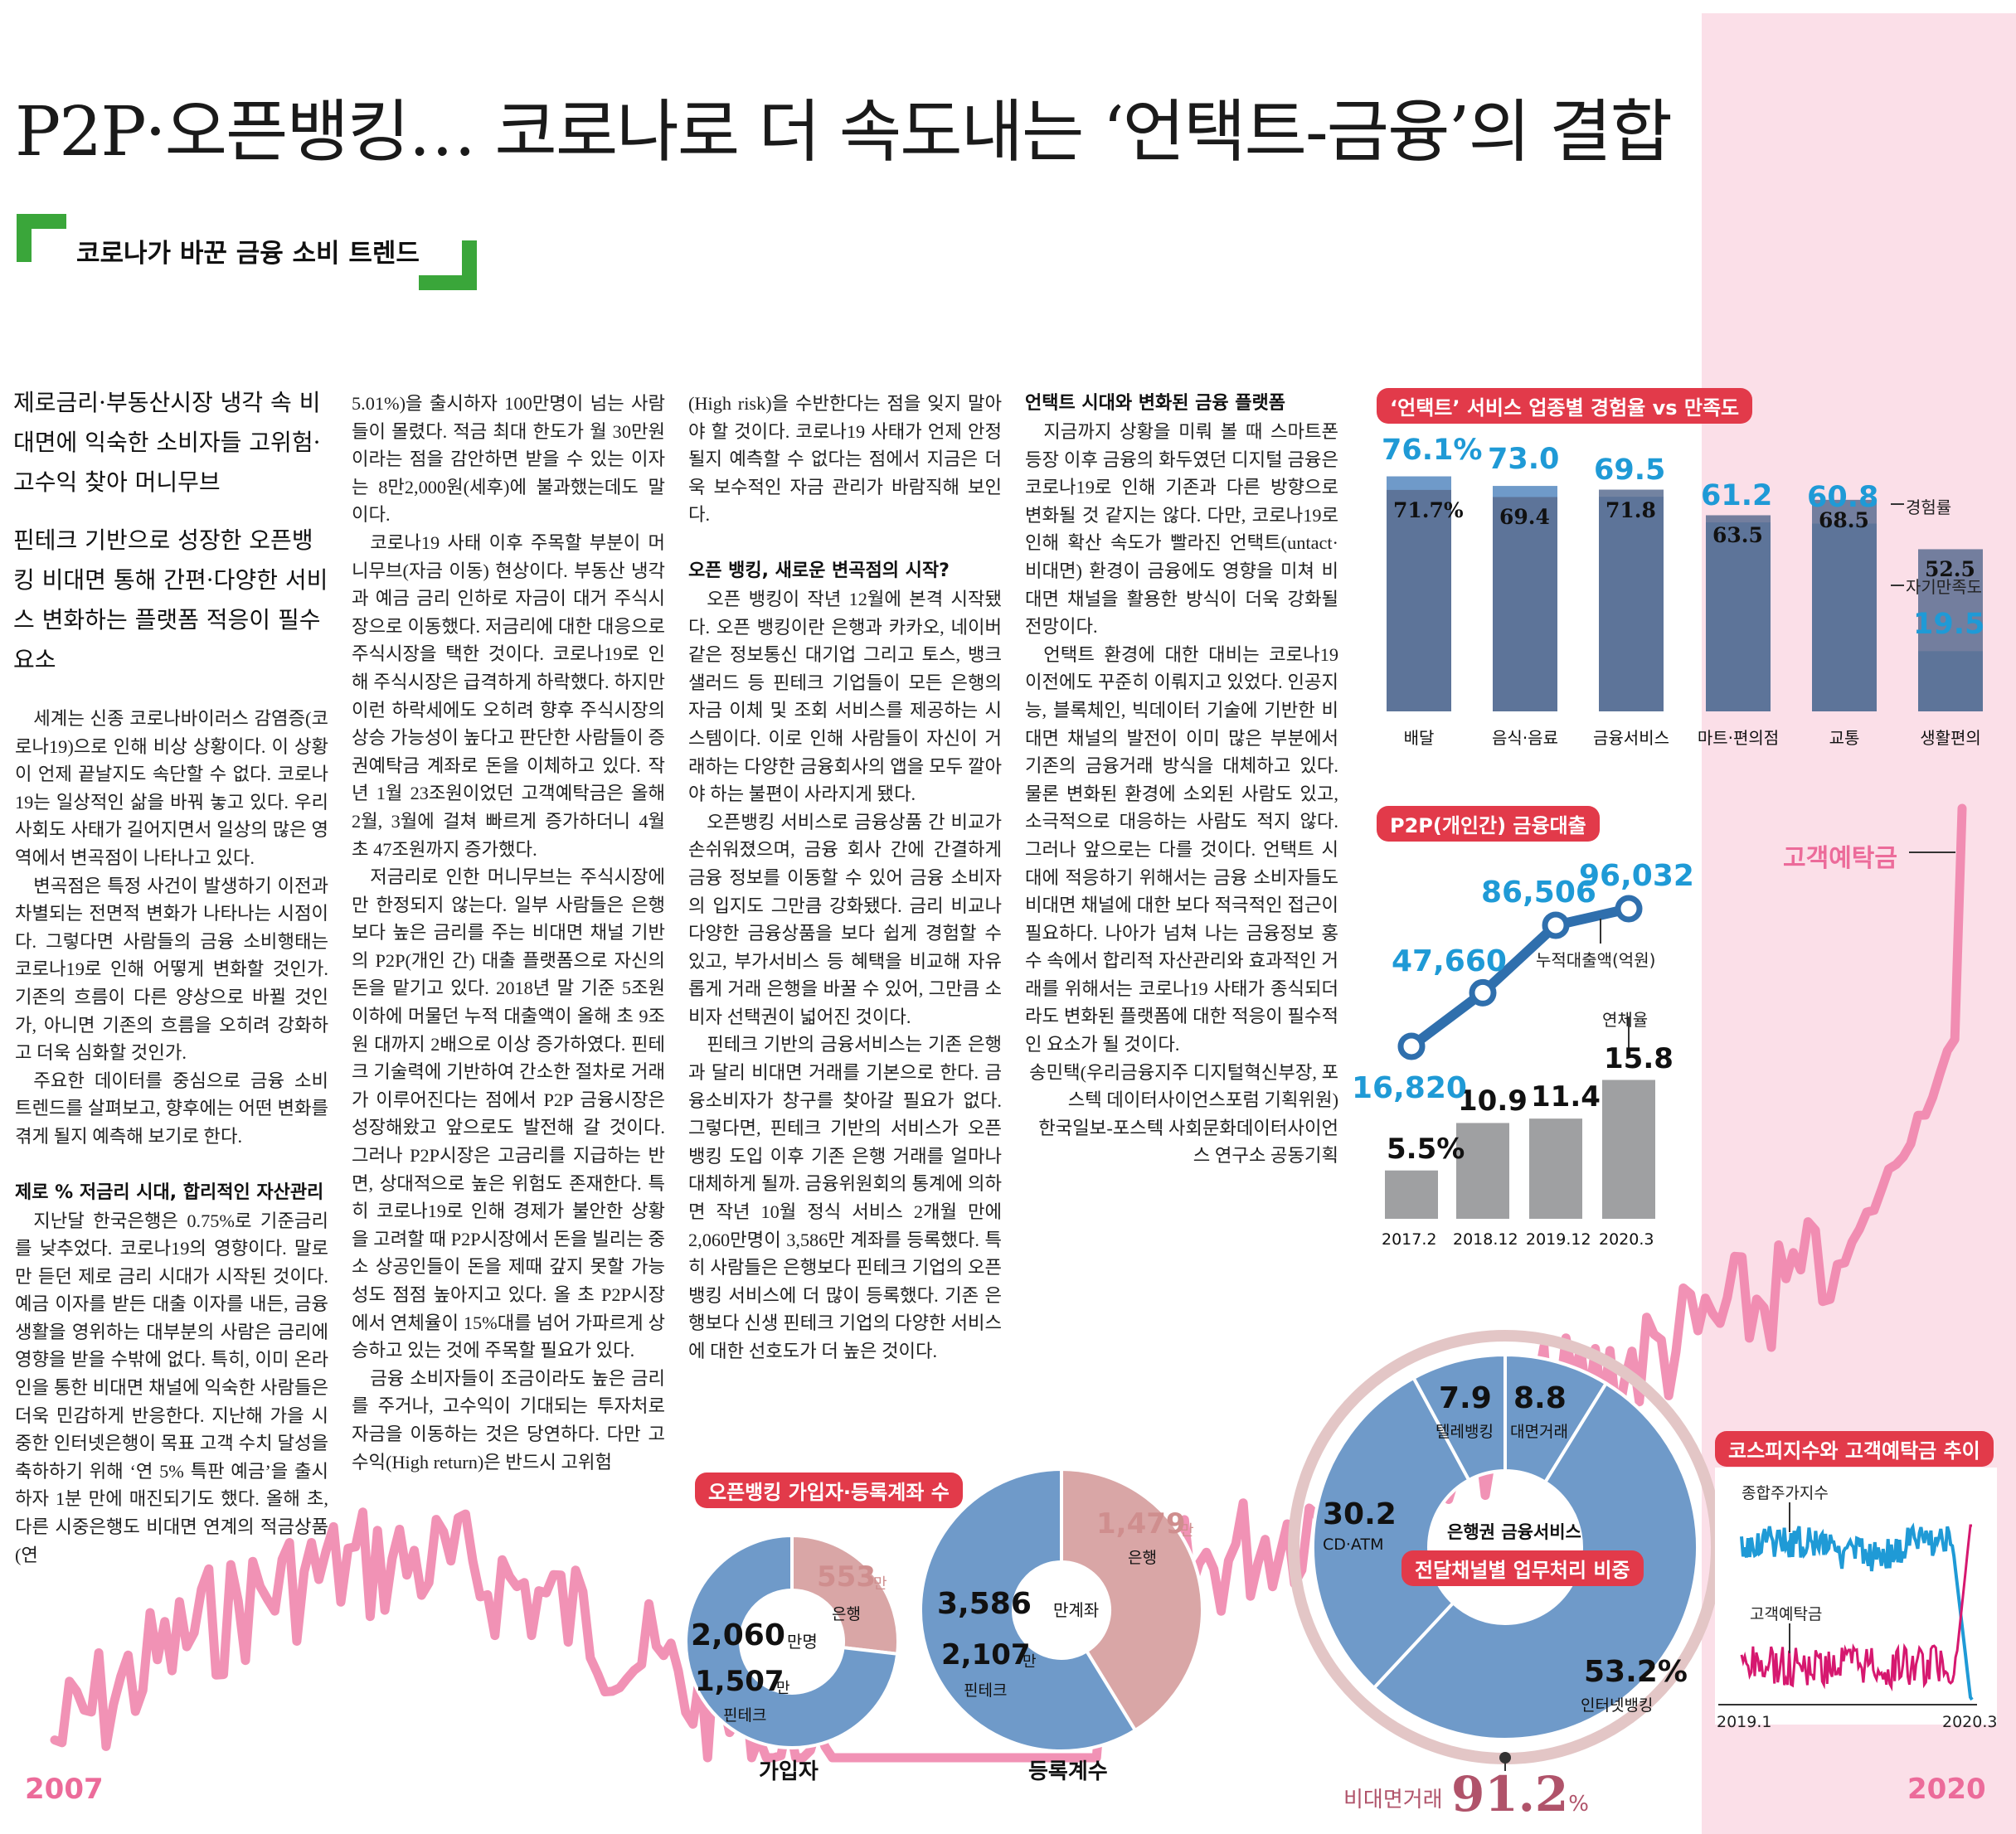 The width and height of the screenshot is (2016, 1834). I want to click on kospi-x-end: 2020.3, so click(1970, 1722).